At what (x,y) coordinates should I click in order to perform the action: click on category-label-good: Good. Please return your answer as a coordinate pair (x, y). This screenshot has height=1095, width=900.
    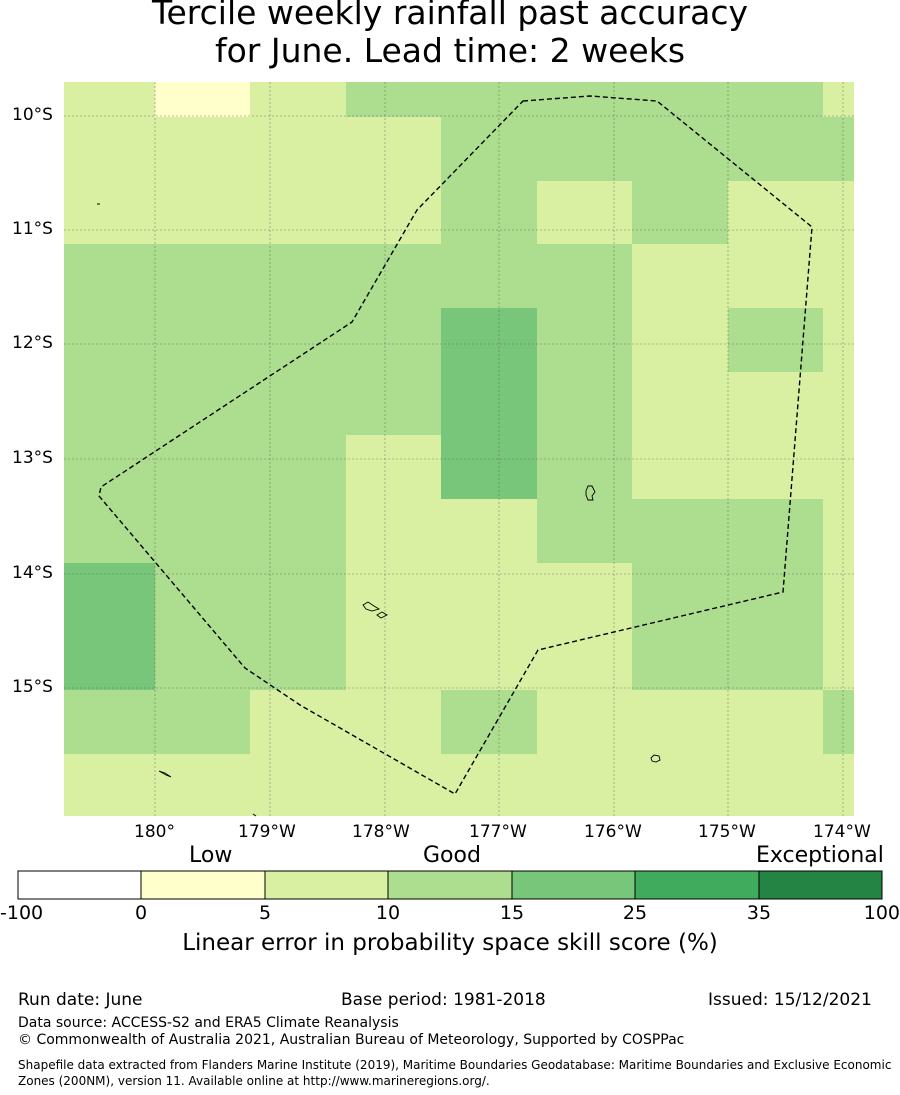
    Looking at the image, I should click on (452, 855).